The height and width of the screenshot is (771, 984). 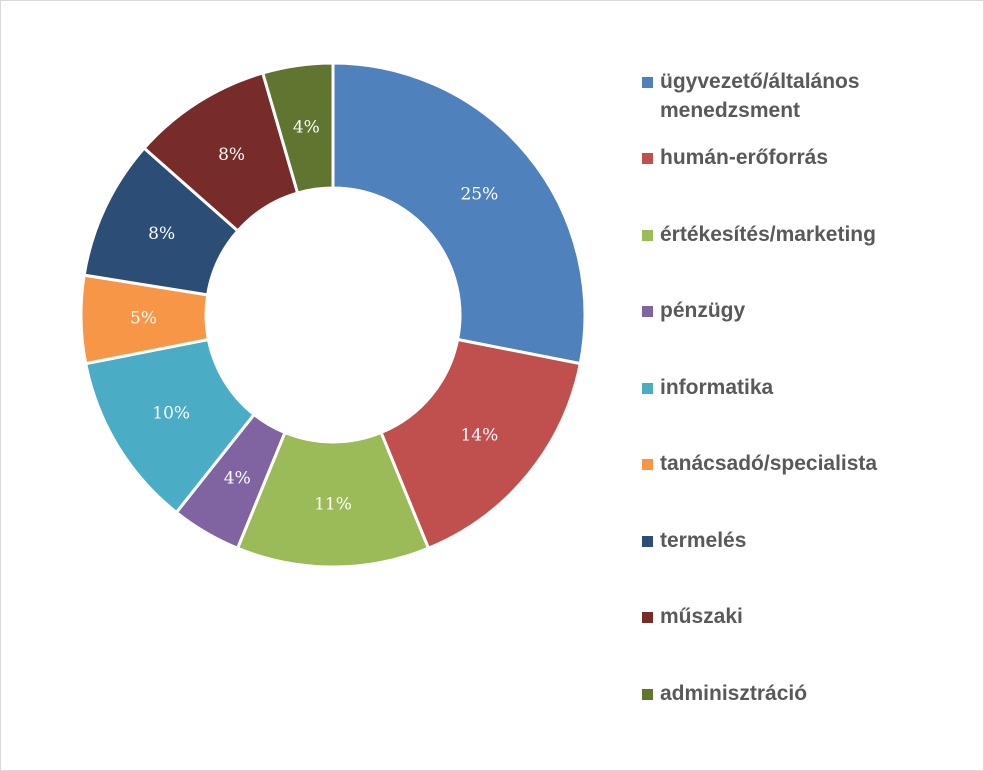 I want to click on legend-label: értékesítés/marketing, so click(x=768, y=234).